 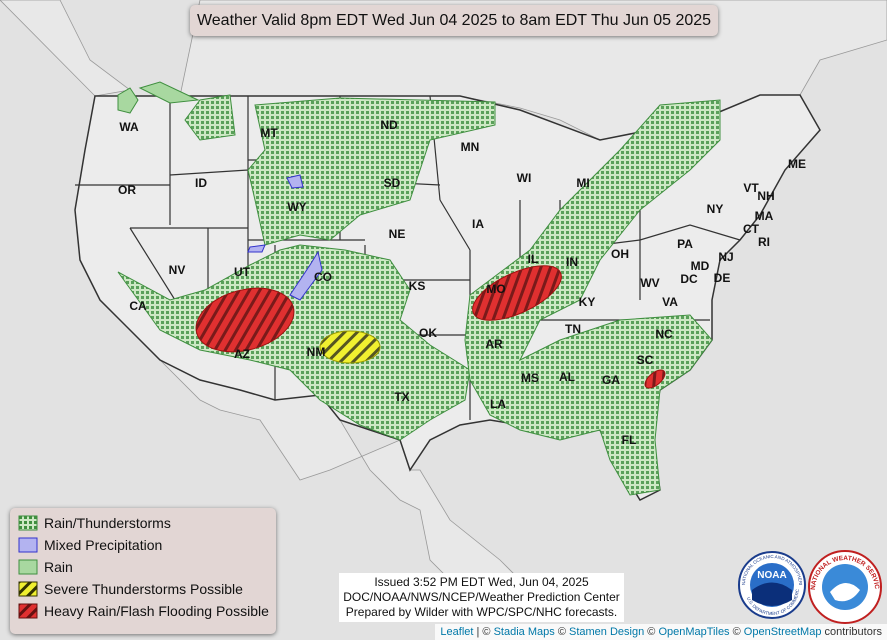 I want to click on state-label: AZ, so click(x=242, y=354).